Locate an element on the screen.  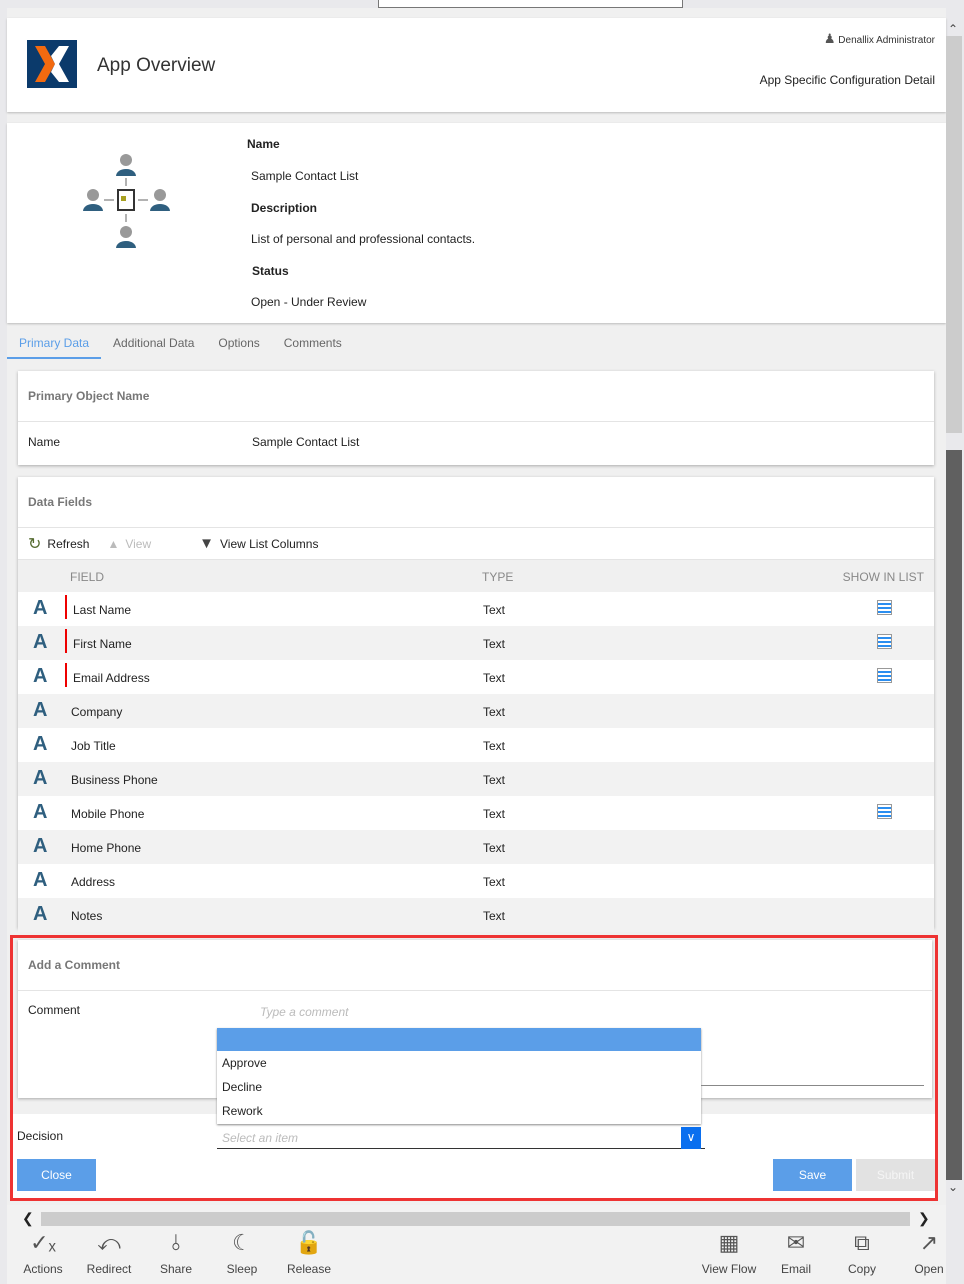
field-name: Mobile Phone is located at coordinates (108, 814).